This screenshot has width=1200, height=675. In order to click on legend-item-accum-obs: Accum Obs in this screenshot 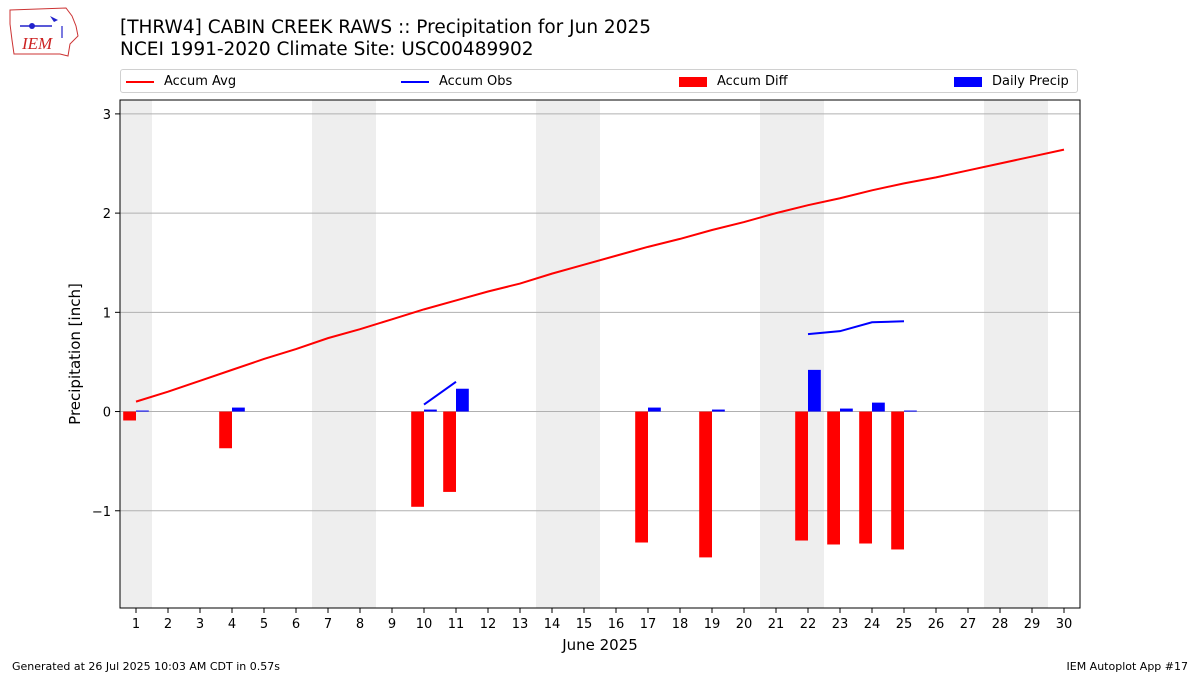, I will do `click(456, 82)`.